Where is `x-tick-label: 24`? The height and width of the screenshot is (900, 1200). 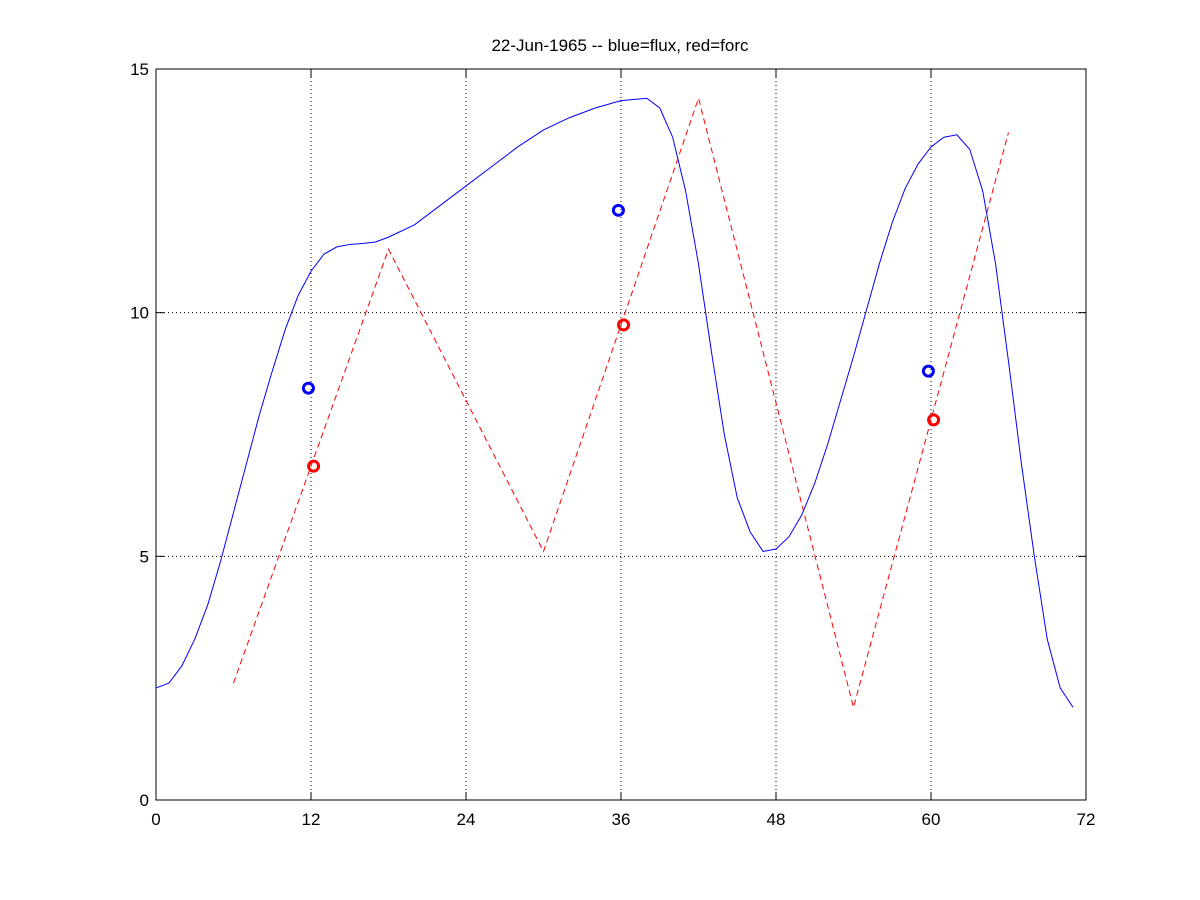
x-tick-label: 24 is located at coordinates (466, 819).